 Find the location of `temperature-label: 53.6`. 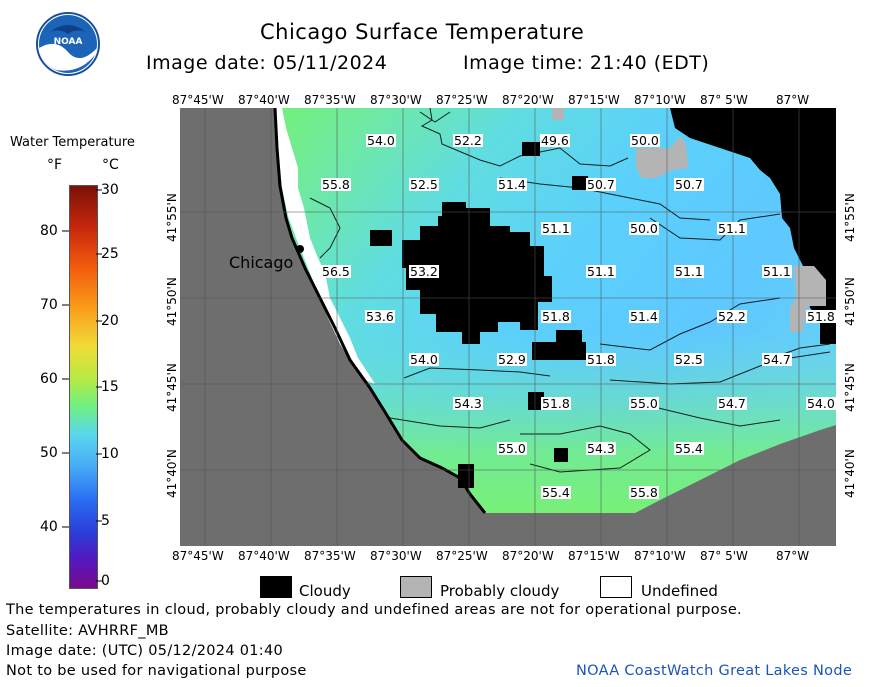

temperature-label: 53.6 is located at coordinates (380, 316).